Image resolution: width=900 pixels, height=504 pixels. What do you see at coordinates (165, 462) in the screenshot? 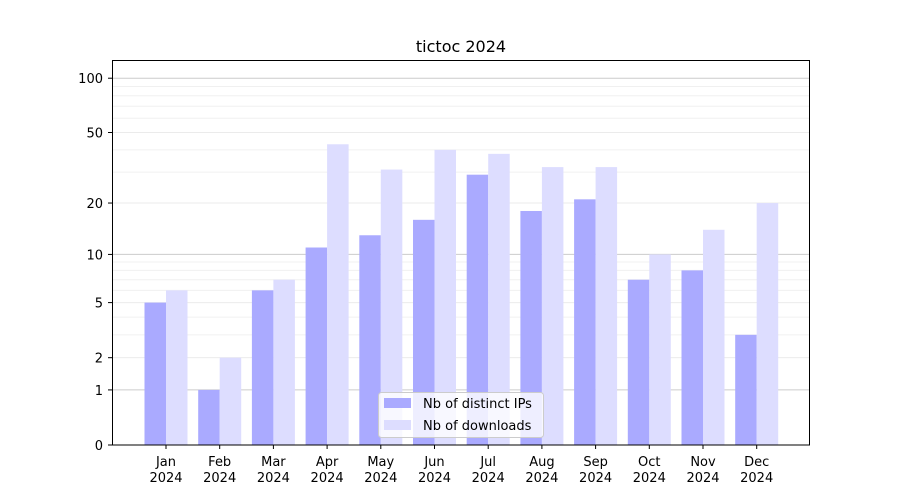
I see `x-tick-label-month: Jan` at bounding box center [165, 462].